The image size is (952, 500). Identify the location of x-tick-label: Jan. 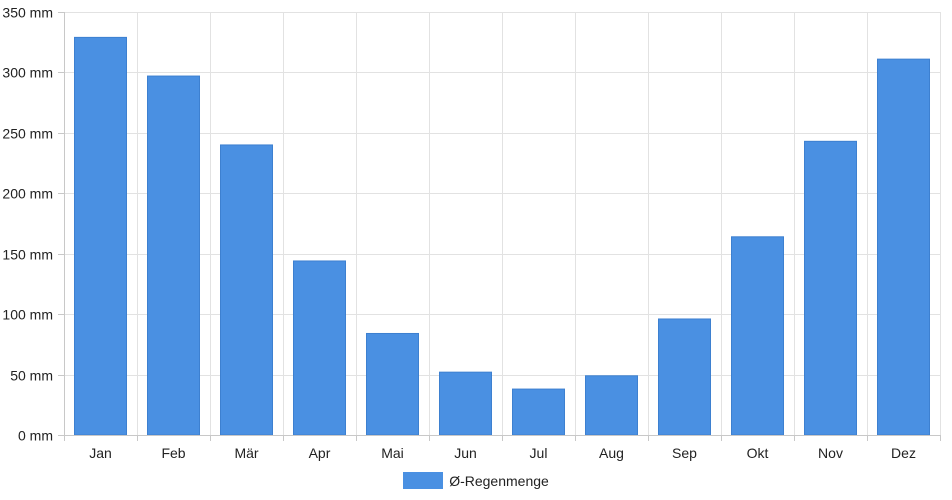
(100, 453).